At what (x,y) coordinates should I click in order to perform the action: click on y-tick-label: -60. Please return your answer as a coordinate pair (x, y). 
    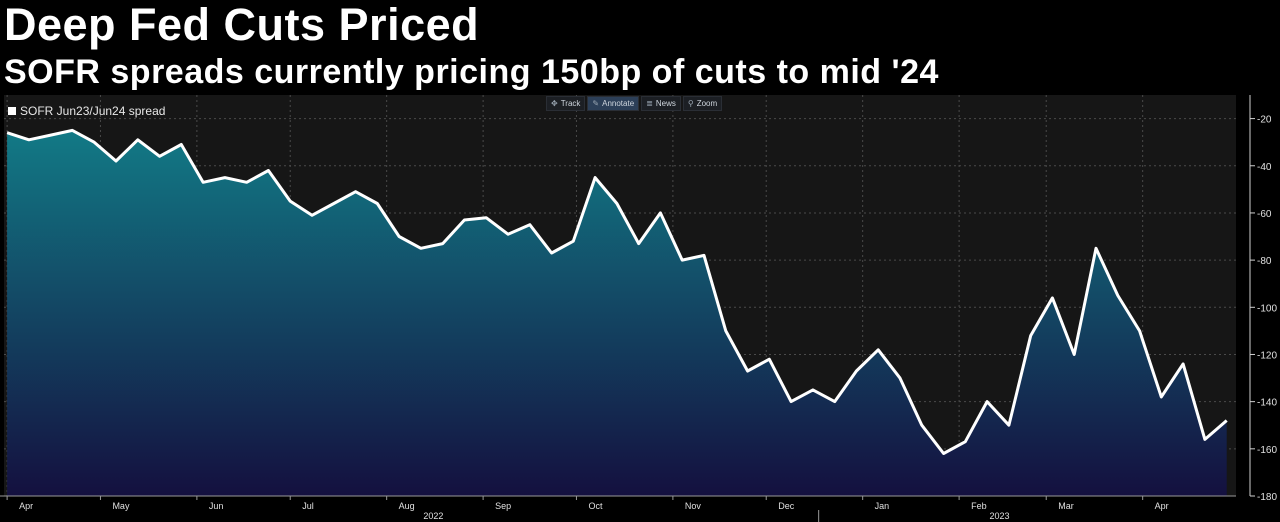
    Looking at the image, I should click on (1264, 214).